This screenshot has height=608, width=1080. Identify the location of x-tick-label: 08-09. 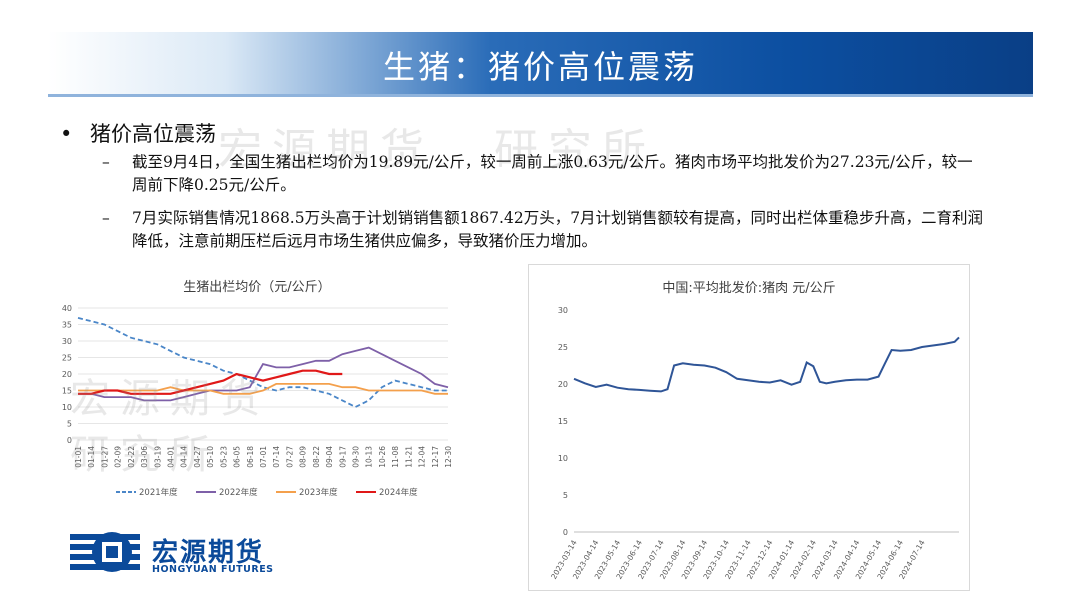
(303, 457).